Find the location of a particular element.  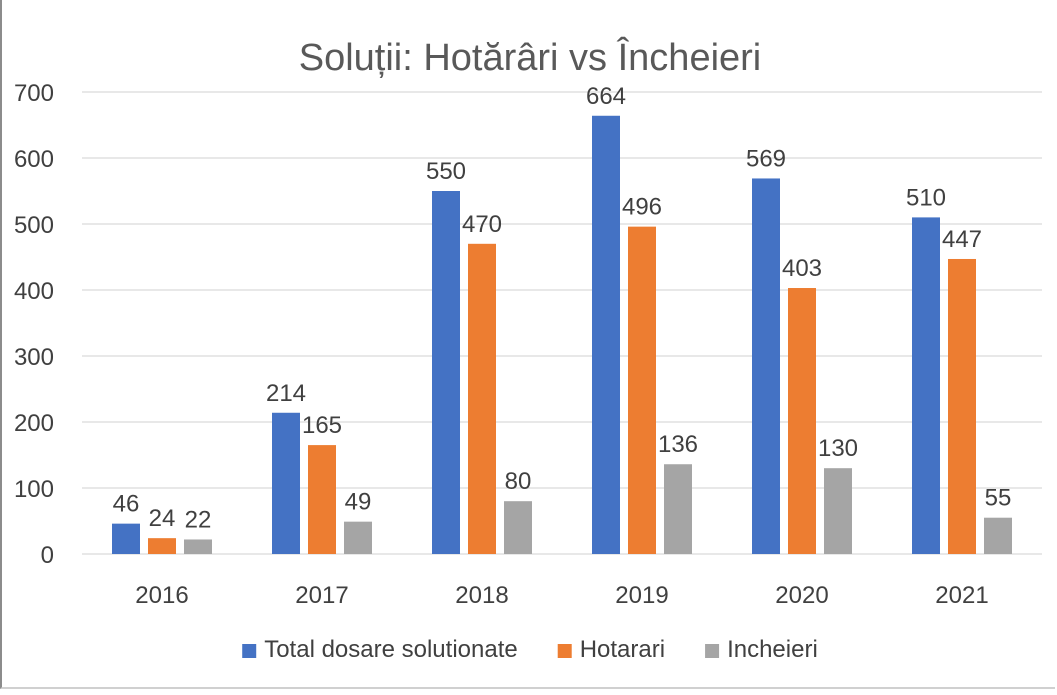

data-label: 664 is located at coordinates (606, 96).